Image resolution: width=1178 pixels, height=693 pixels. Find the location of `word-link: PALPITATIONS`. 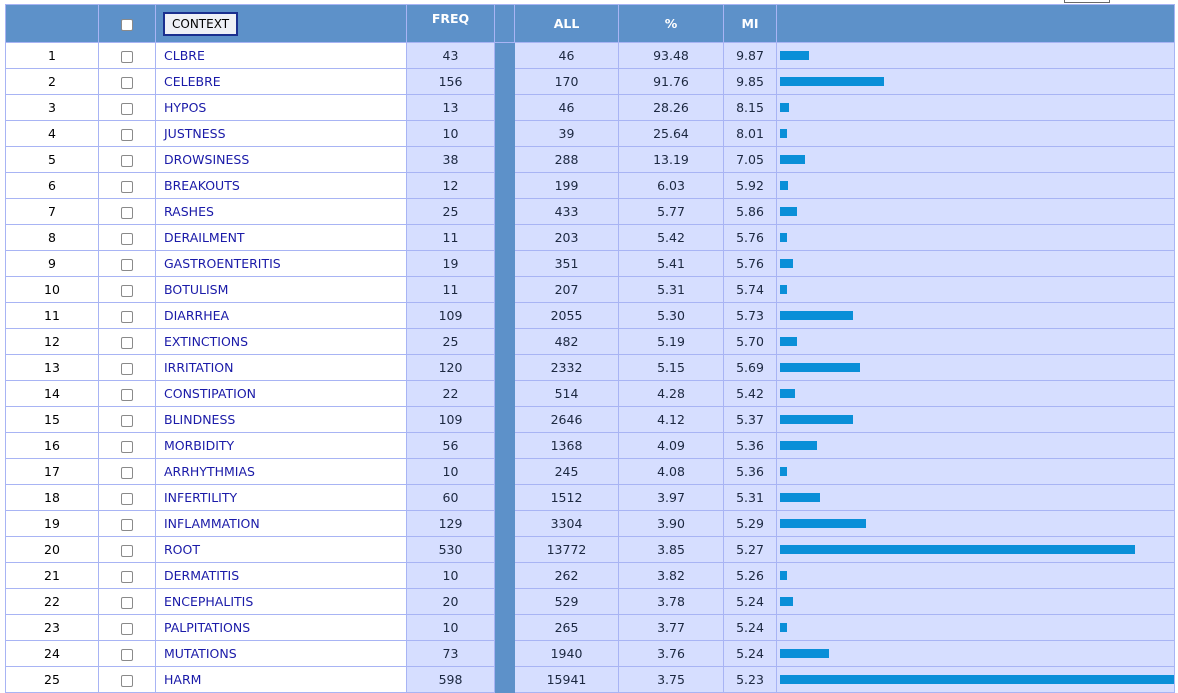

word-link: PALPITATIONS is located at coordinates (207, 627).